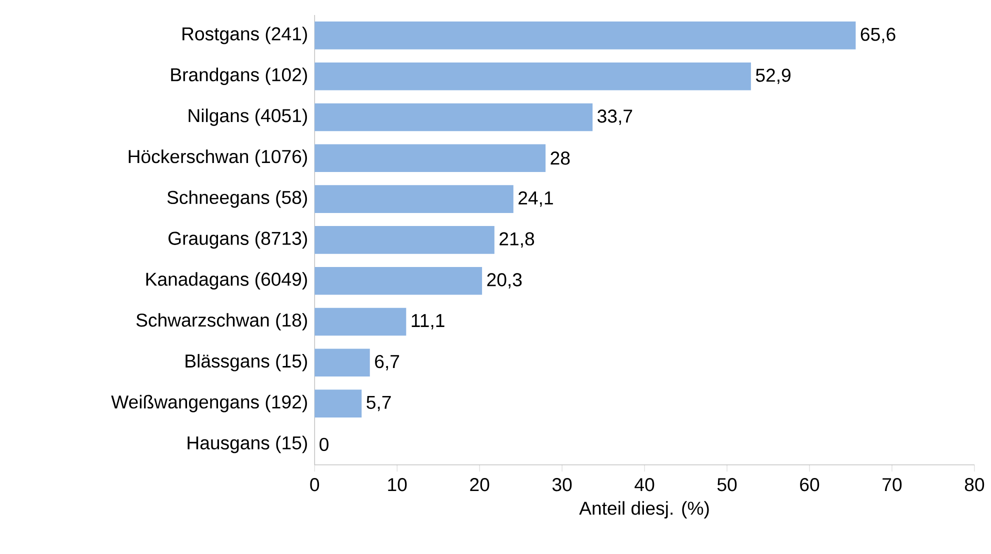  What do you see at coordinates (535, 199) in the screenshot?
I see `data-label: 24,1` at bounding box center [535, 199].